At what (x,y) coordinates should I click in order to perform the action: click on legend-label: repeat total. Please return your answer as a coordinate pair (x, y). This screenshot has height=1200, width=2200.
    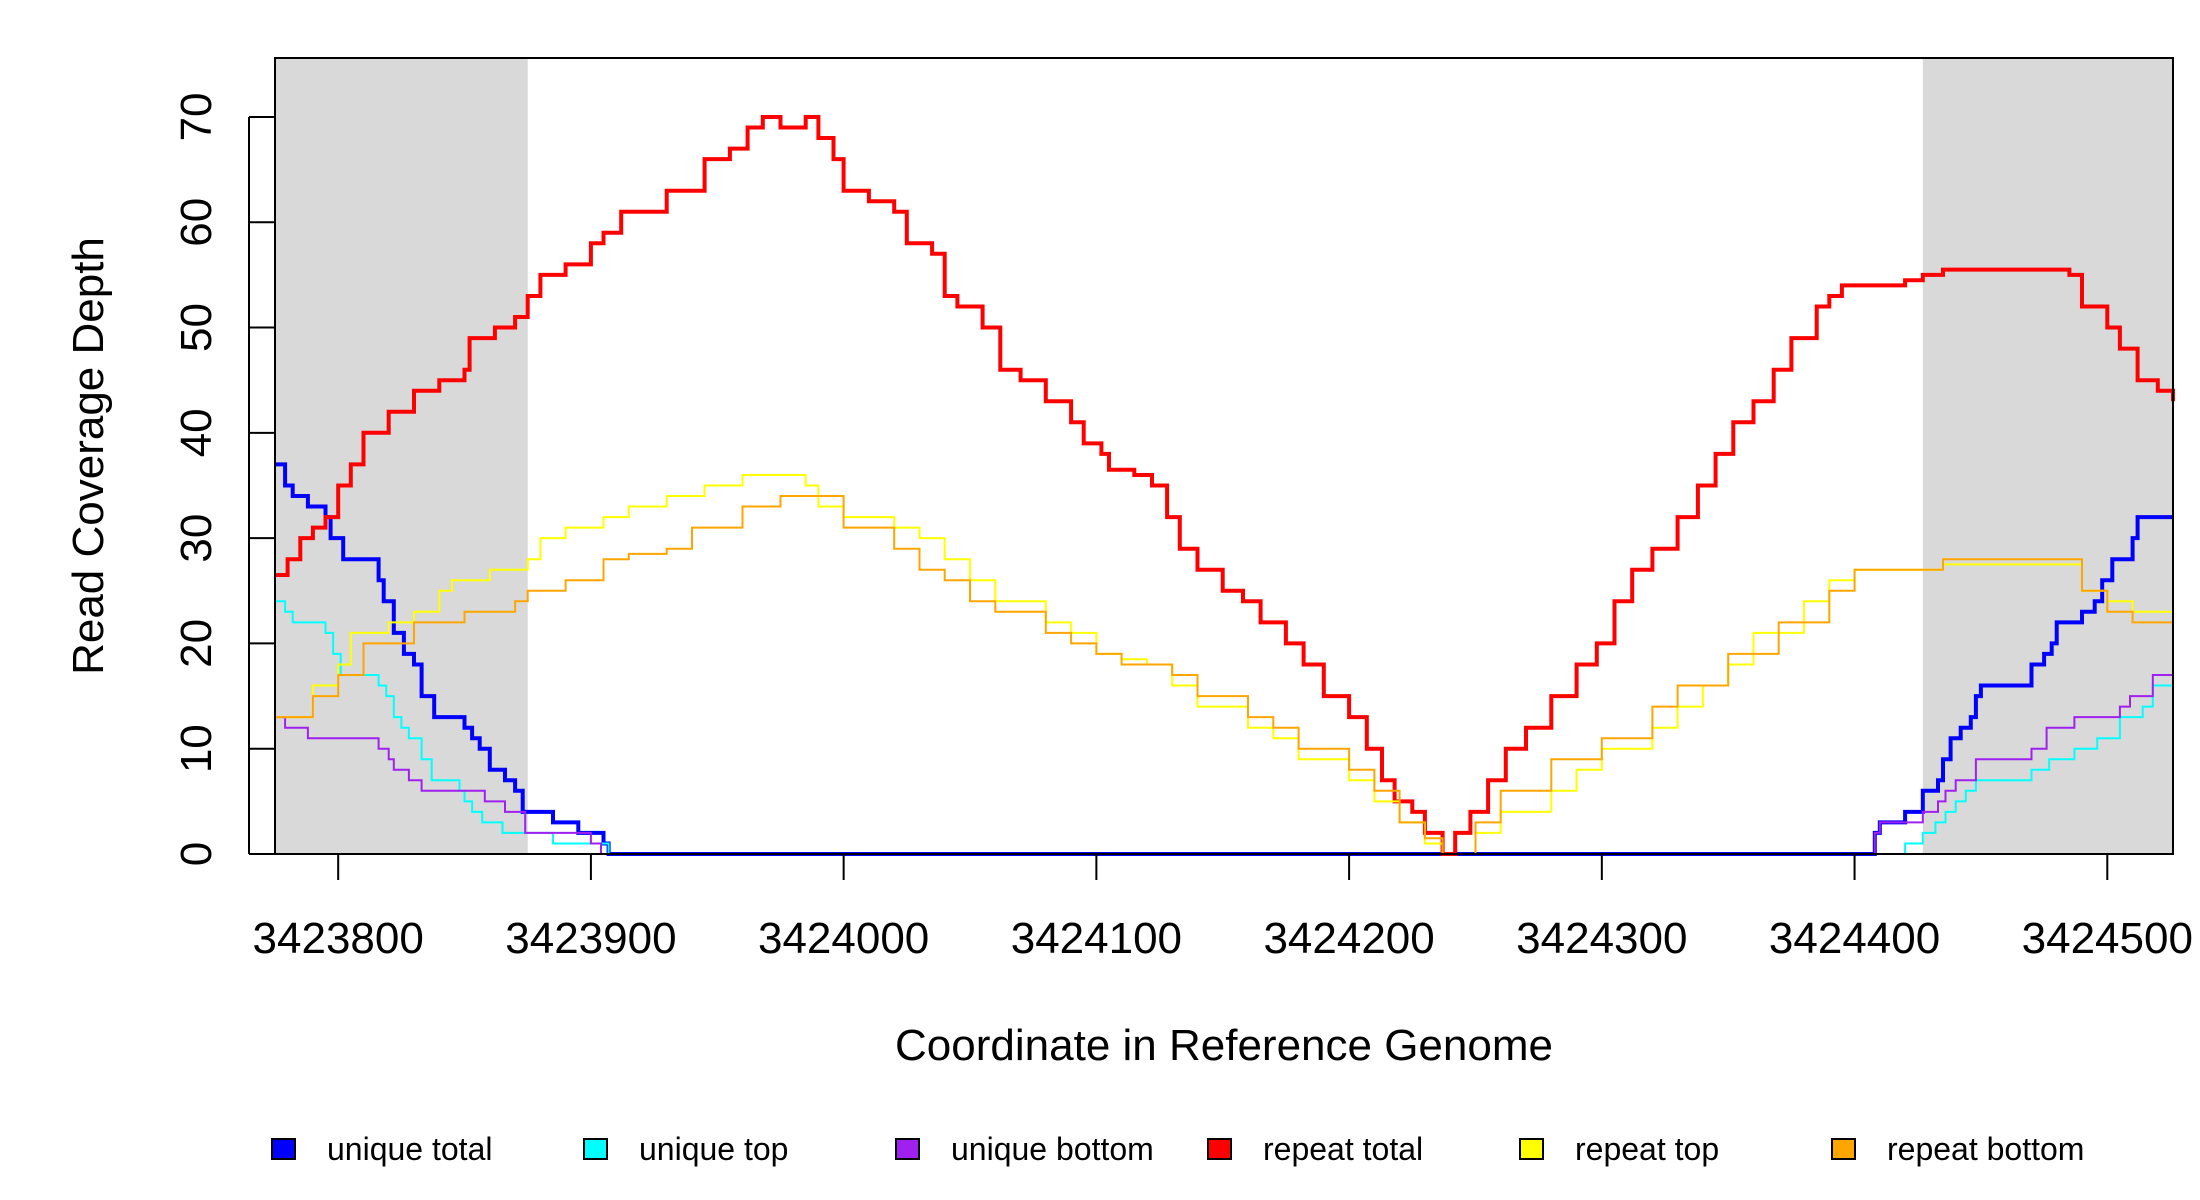
    Looking at the image, I should click on (1343, 1149).